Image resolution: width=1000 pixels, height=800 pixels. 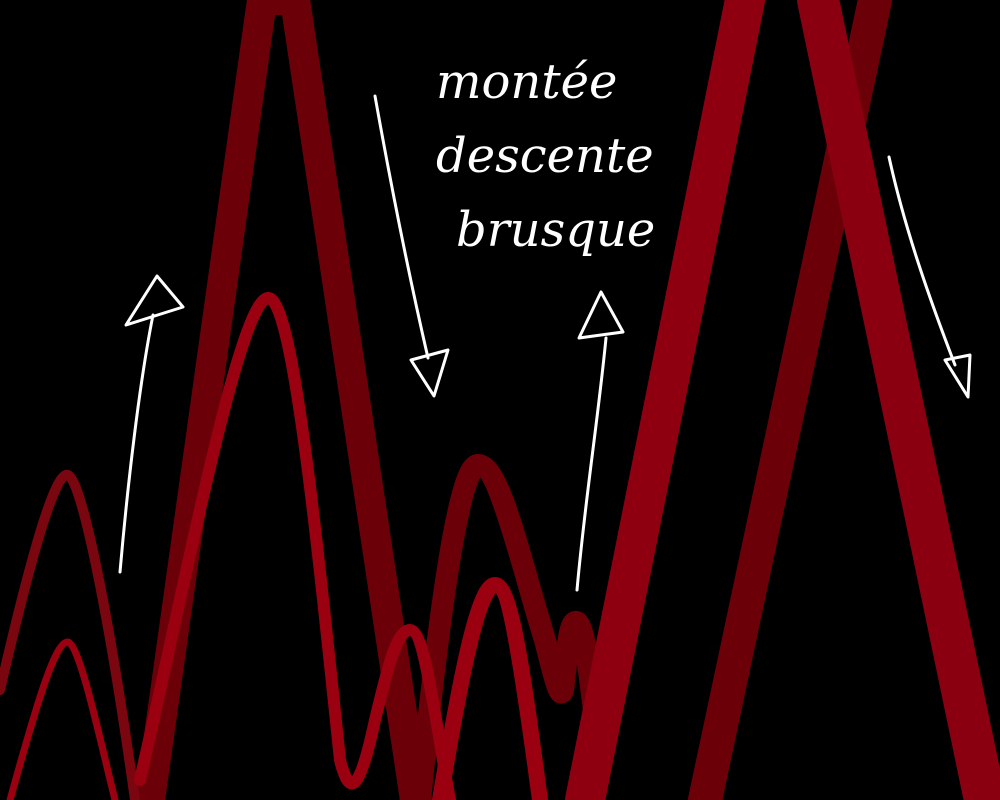 What do you see at coordinates (600, 441) in the screenshot?
I see `arrow-up-center` at bounding box center [600, 441].